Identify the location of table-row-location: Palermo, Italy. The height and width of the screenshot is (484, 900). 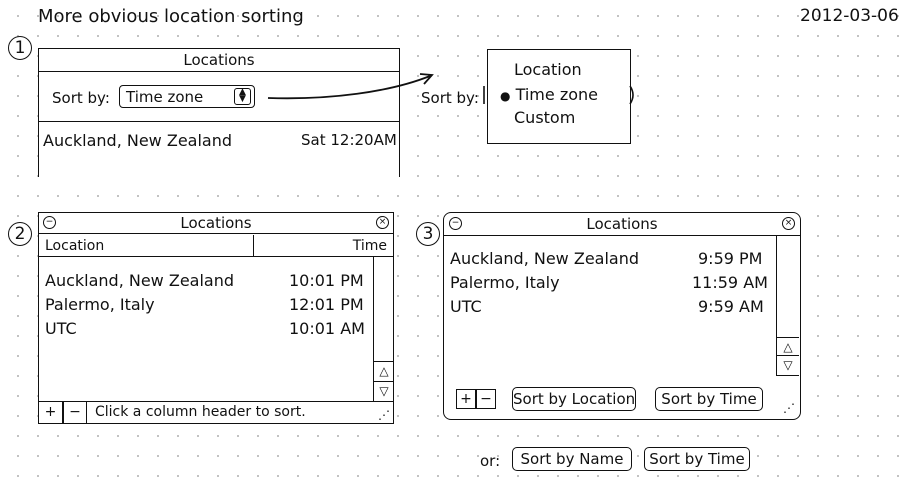
(100, 304).